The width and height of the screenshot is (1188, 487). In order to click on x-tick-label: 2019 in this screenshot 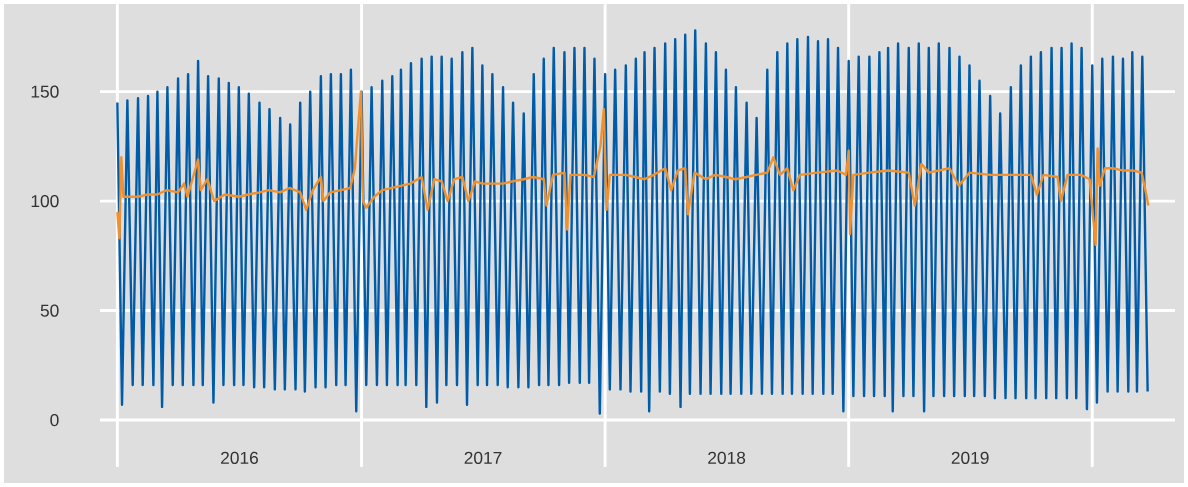, I will do `click(970, 457)`.